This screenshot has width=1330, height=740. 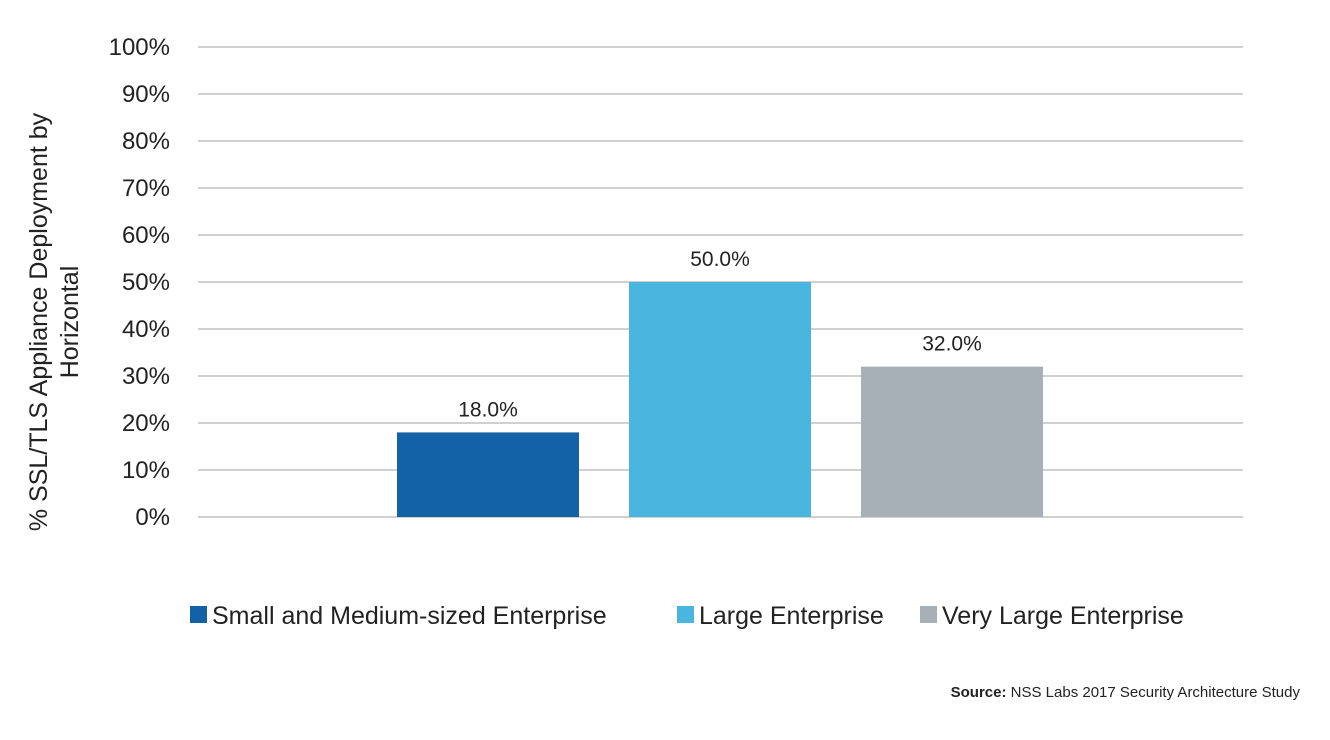 I want to click on y-axis-title-line-2: Horizontal, so click(x=70, y=322).